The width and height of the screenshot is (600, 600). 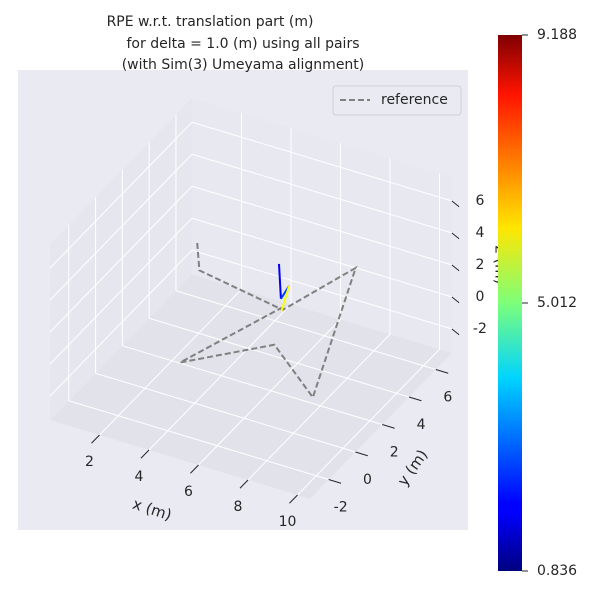 I want to click on z-tick-label: 6, so click(x=479, y=201).